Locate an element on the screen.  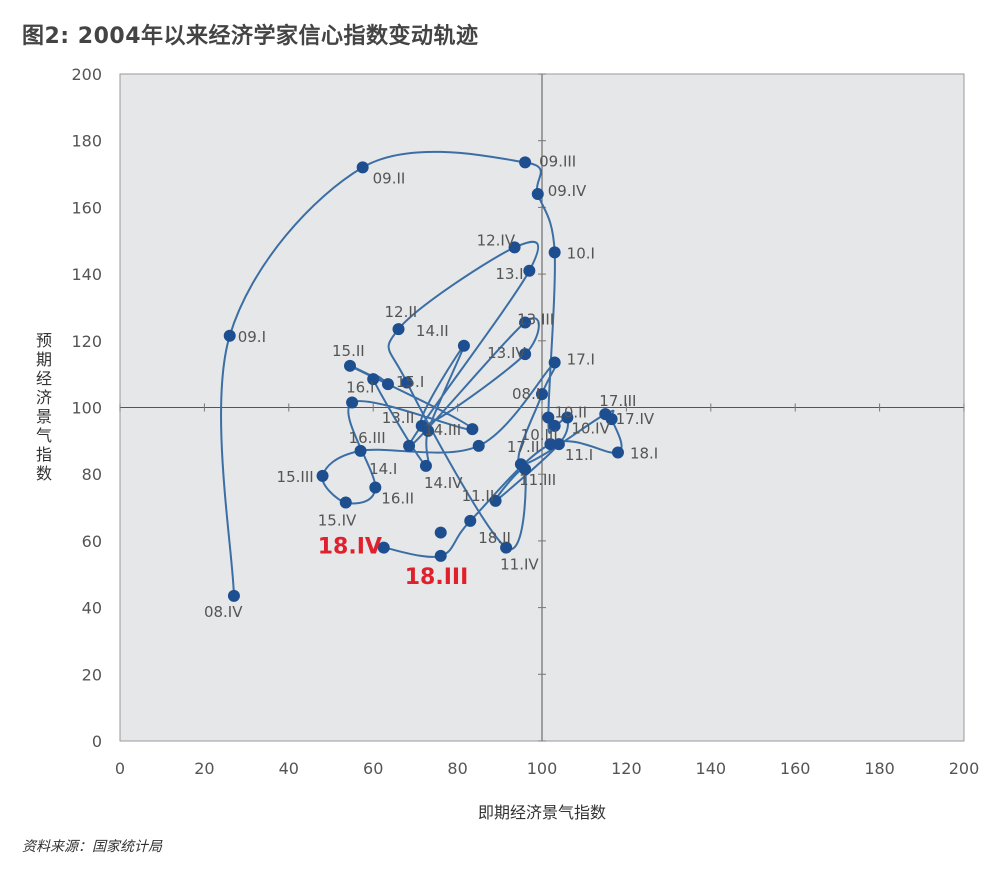
x-tick-label: 60 is located at coordinates (373, 768).